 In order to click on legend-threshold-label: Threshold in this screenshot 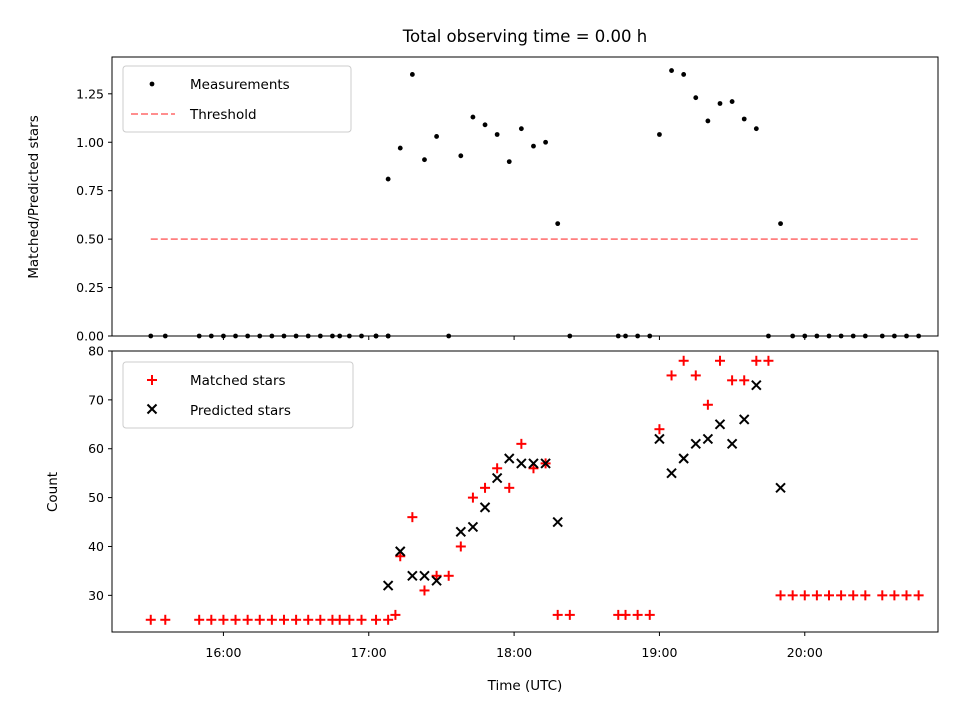, I will do `click(223, 115)`.